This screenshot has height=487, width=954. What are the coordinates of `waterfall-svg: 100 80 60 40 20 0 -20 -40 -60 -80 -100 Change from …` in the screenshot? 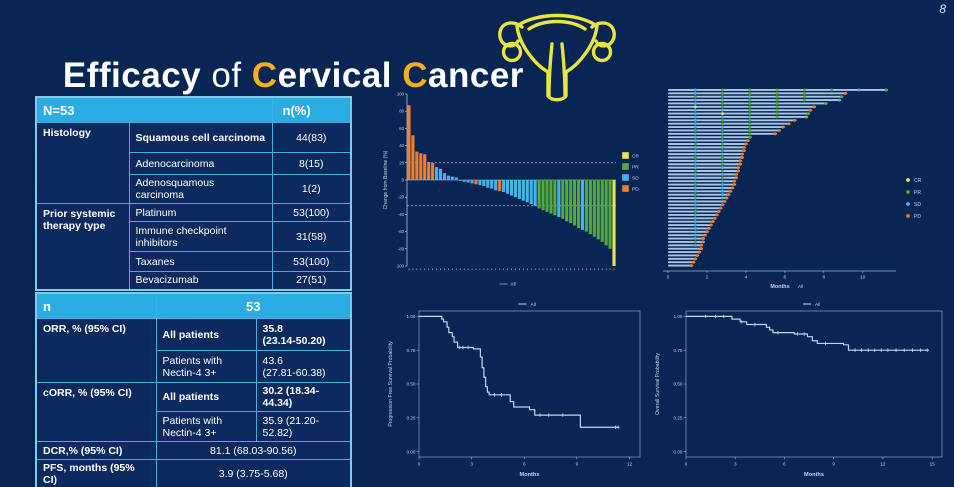 It's located at (511, 189).